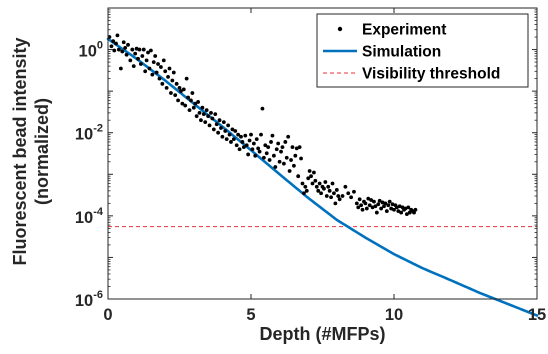  Describe the element at coordinates (401, 52) in the screenshot. I see `legend-label: Simulation` at that location.